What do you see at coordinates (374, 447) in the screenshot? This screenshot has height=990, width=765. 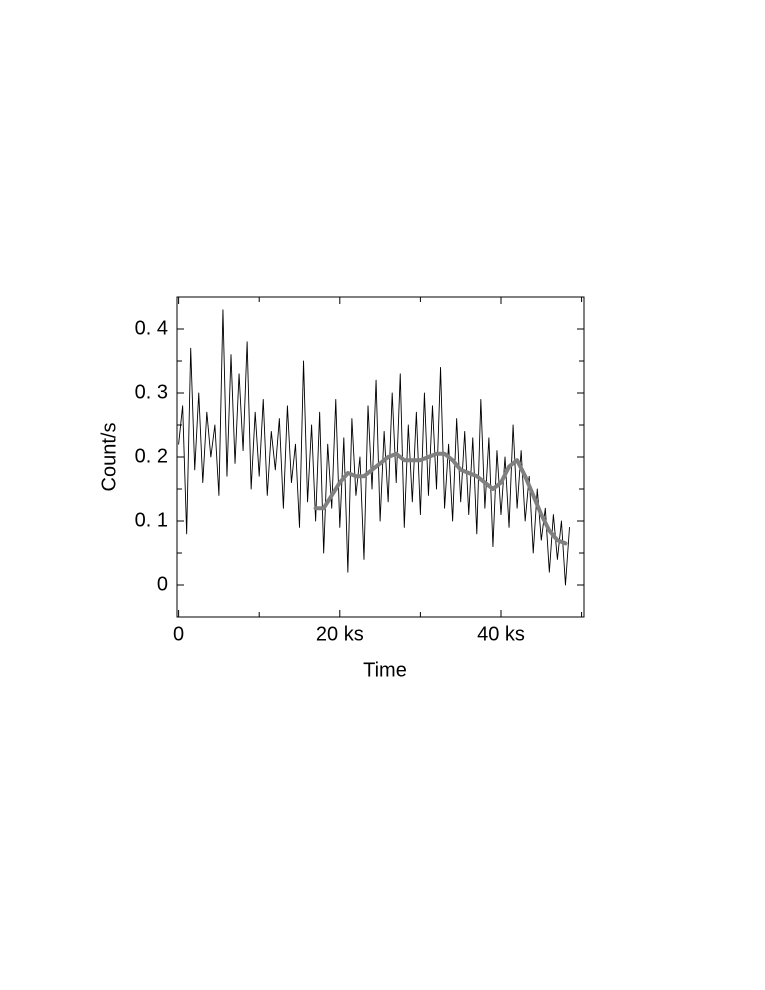 I see `data-line` at bounding box center [374, 447].